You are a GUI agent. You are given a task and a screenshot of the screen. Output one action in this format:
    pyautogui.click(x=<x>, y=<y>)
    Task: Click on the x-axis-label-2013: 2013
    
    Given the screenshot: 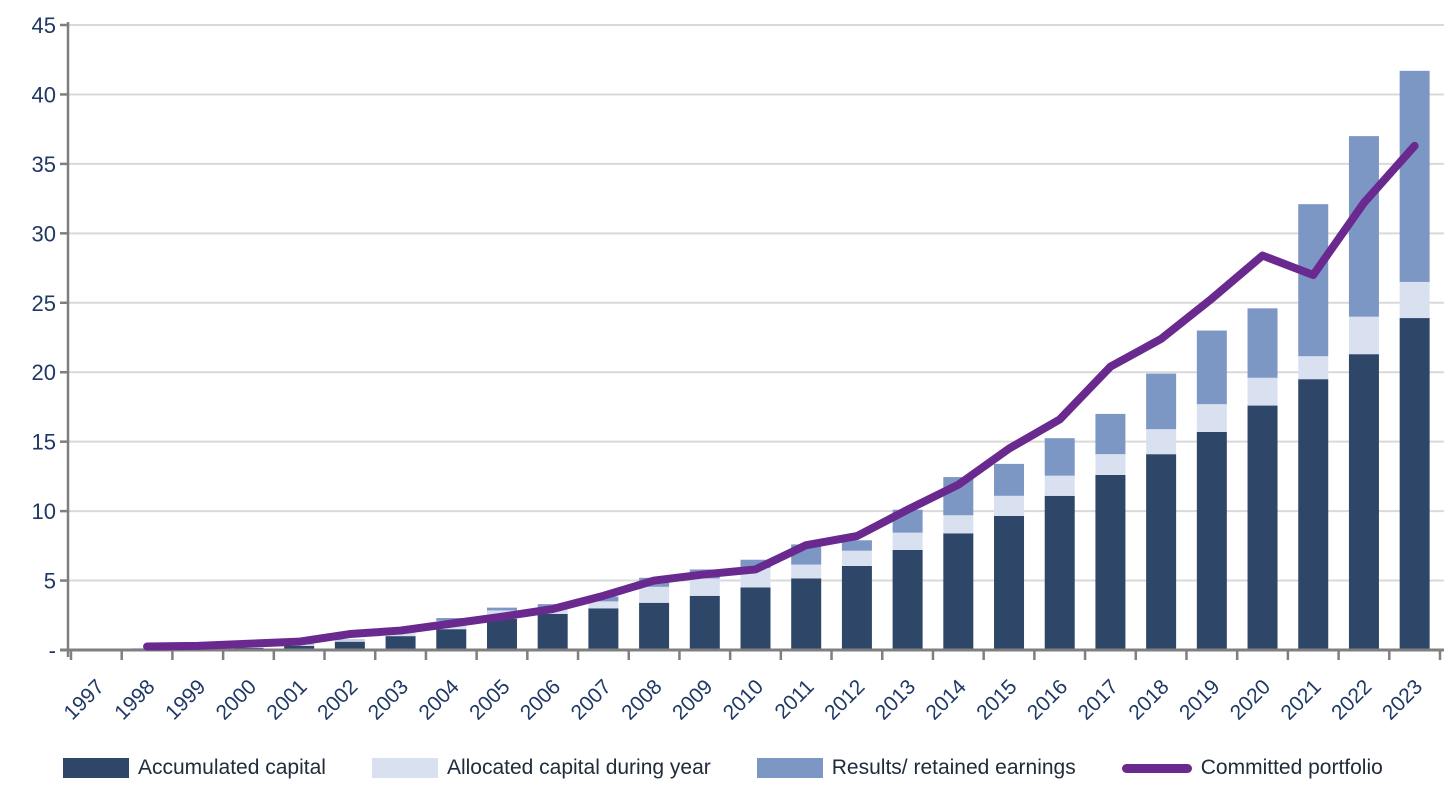 What is the action you would take?
    pyautogui.click(x=895, y=699)
    